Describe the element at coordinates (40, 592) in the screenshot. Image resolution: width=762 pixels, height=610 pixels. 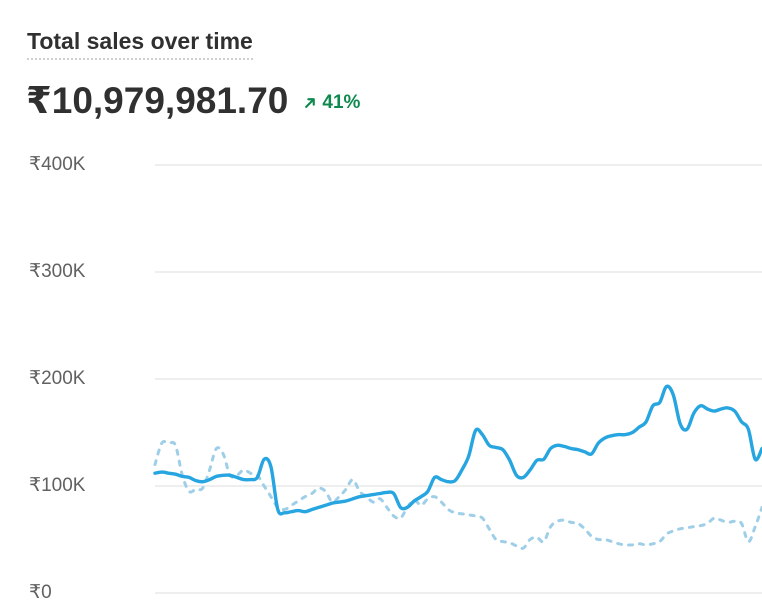
I see `y-tick-label: ₹0` at that location.